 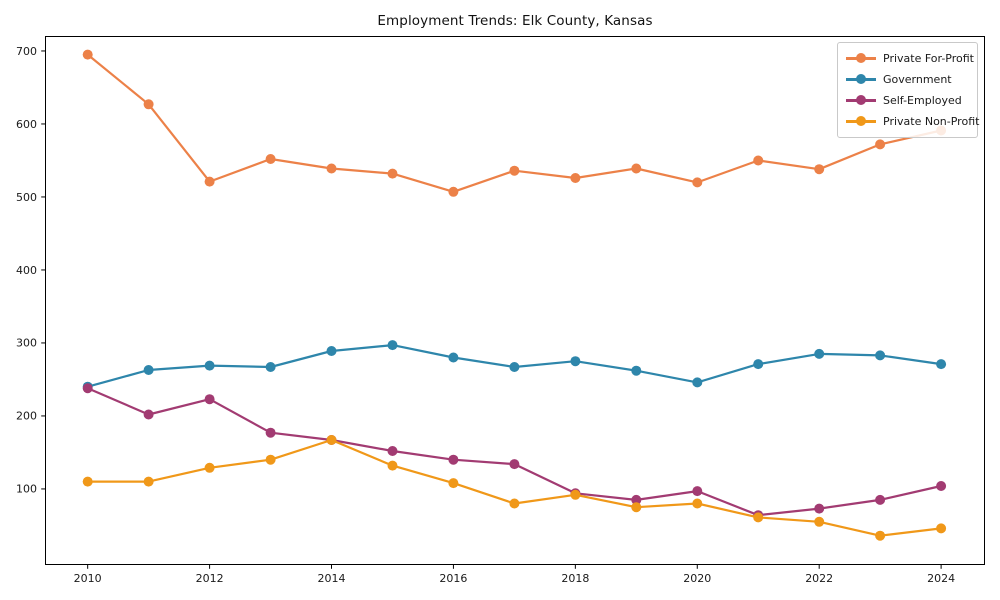 What do you see at coordinates (210, 578) in the screenshot?
I see `x-tick-label: 2012` at bounding box center [210, 578].